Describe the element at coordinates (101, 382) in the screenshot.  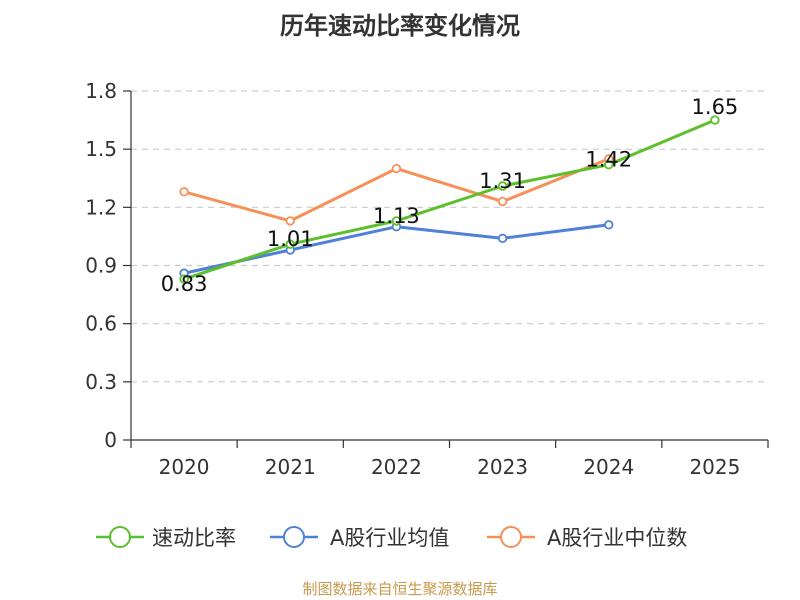
I see `y-tick-label: 0.3` at that location.